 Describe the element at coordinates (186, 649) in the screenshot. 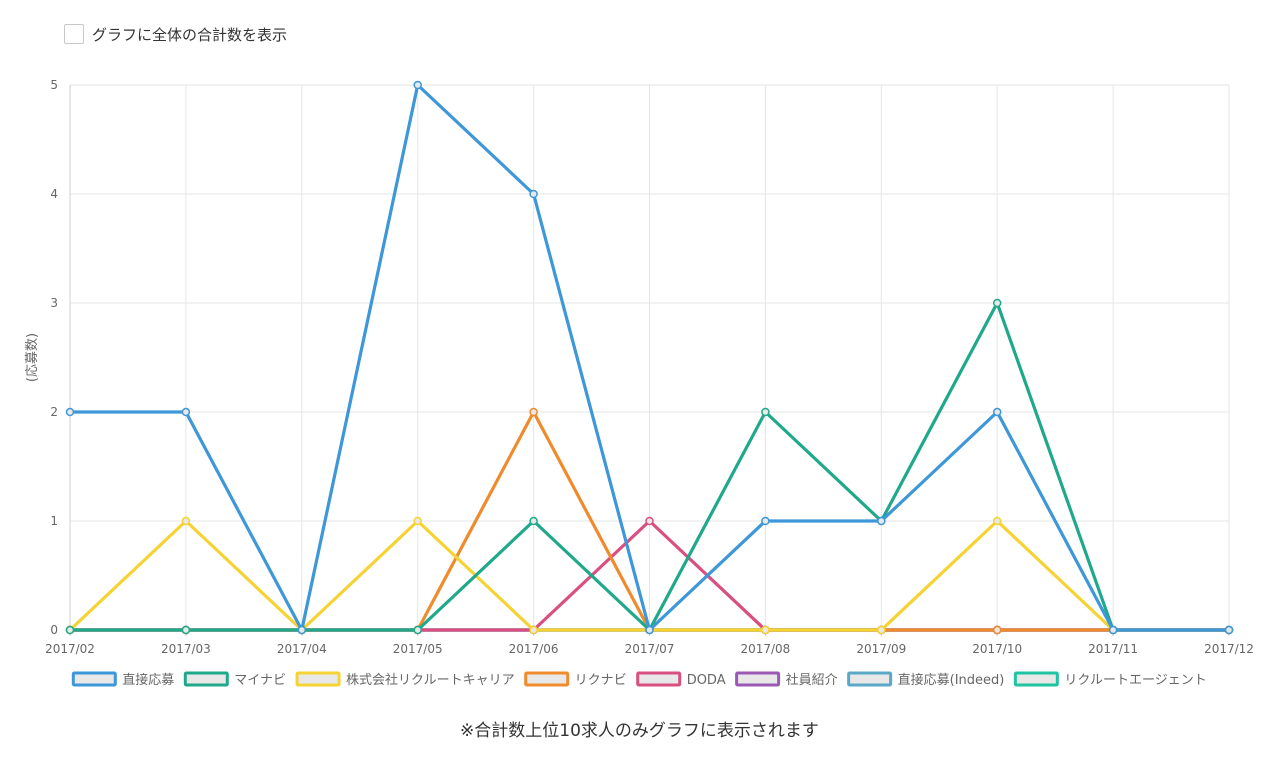

I see `x-tick-label: 2017/03` at that location.